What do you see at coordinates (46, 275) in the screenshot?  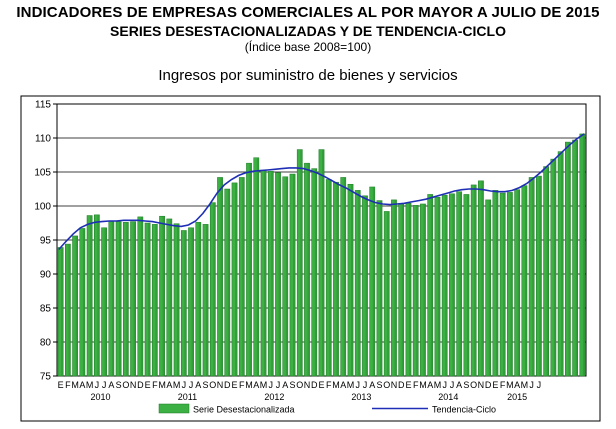 I see `y-tick-label: 90` at bounding box center [46, 275].